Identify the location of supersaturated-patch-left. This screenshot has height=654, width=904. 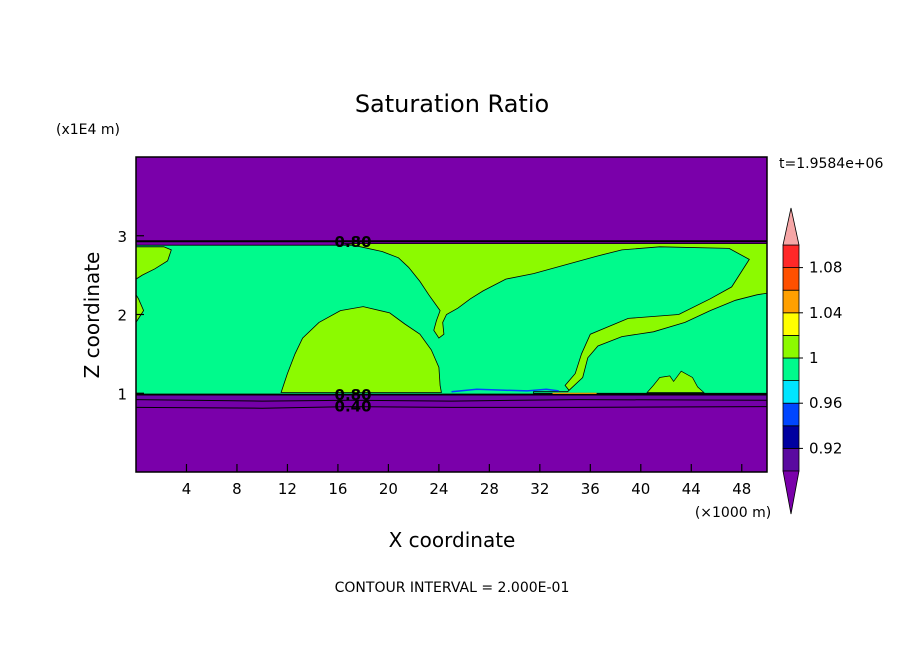
(153, 263).